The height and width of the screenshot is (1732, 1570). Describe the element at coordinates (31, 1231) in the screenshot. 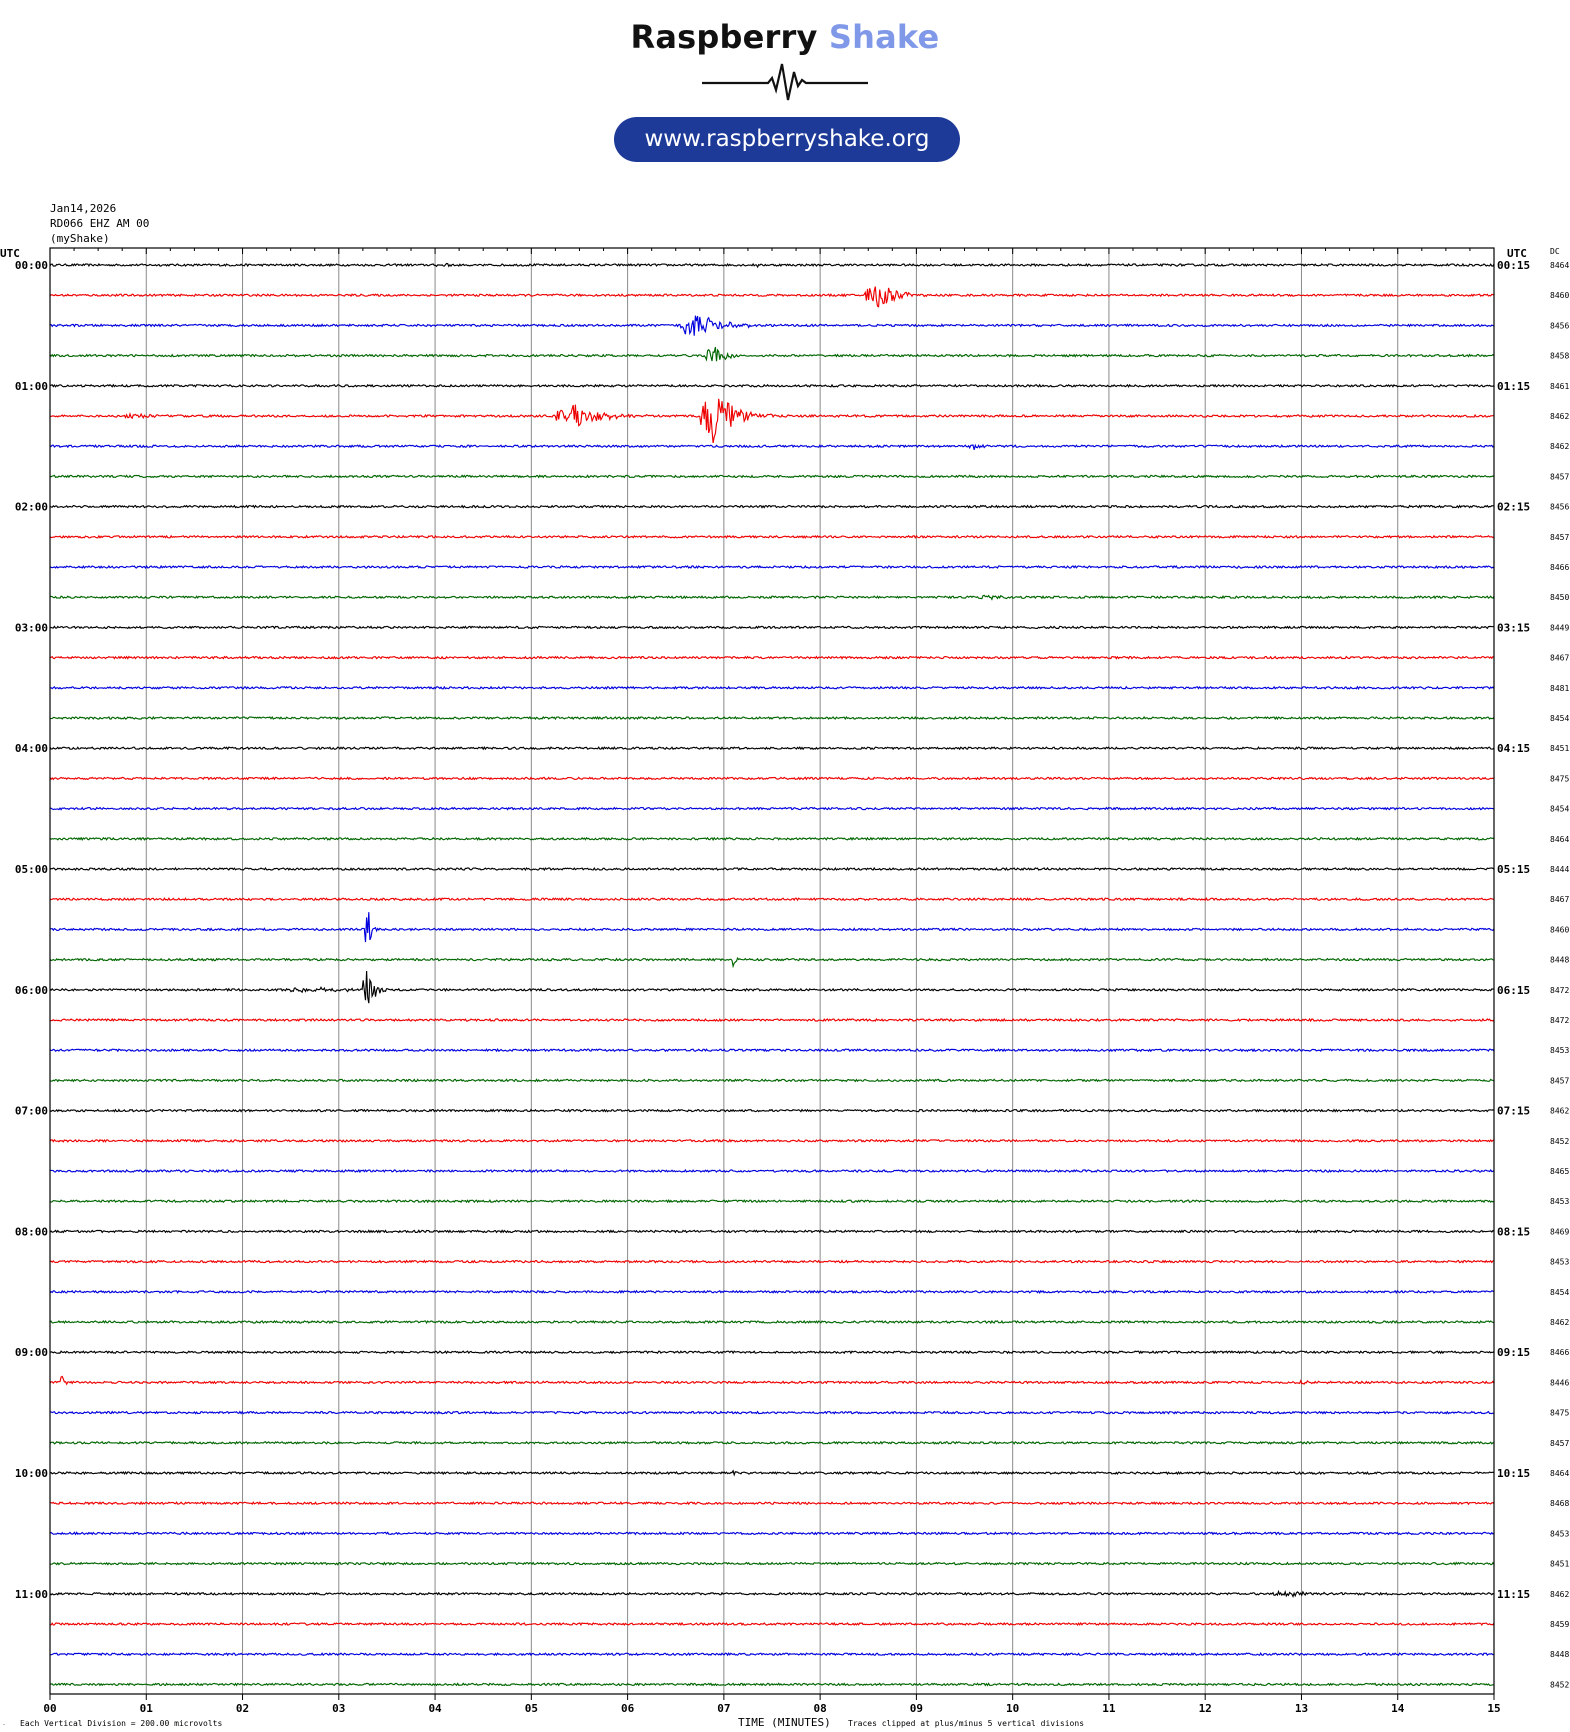

I see `hour-label-left-8: 08:00` at that location.